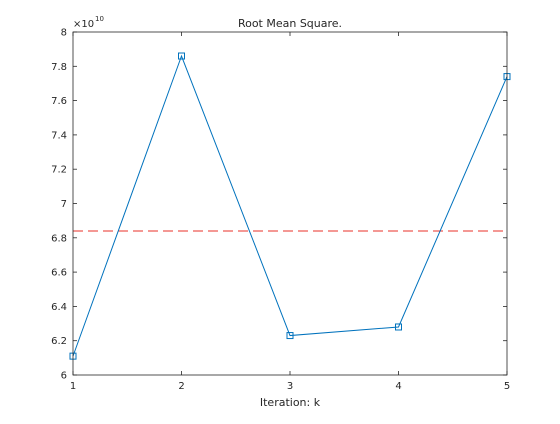 The image size is (560, 424). What do you see at coordinates (398, 386) in the screenshot?
I see `x-tick-label: 4` at bounding box center [398, 386].